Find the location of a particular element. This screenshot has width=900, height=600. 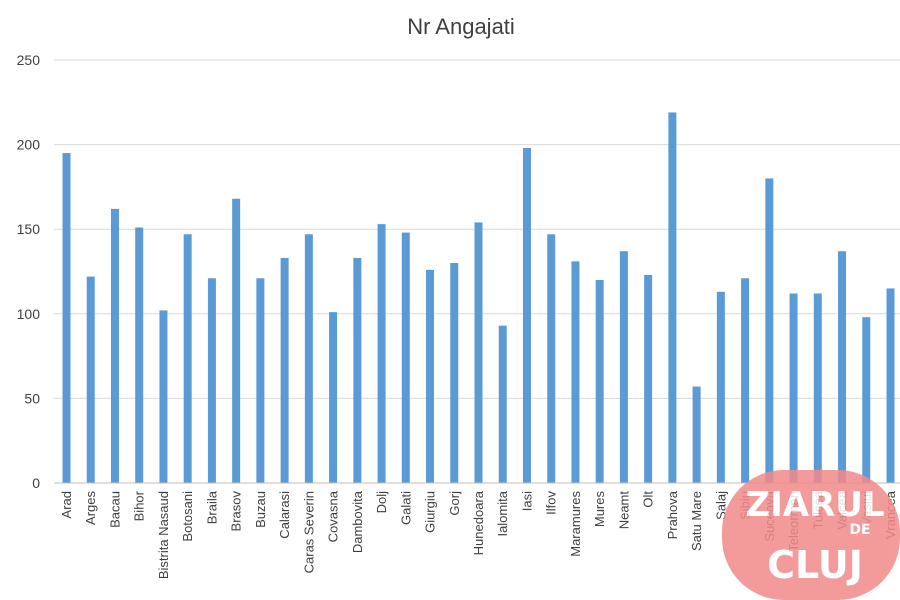

x-tick-label: Braila is located at coordinates (211, 507).